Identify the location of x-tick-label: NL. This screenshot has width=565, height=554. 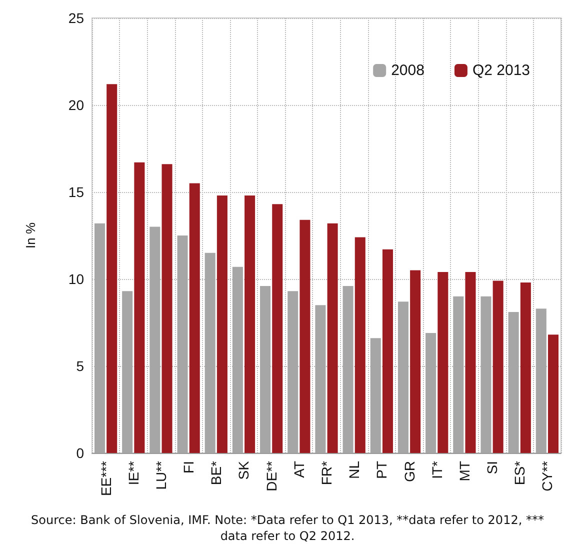
(354, 469).